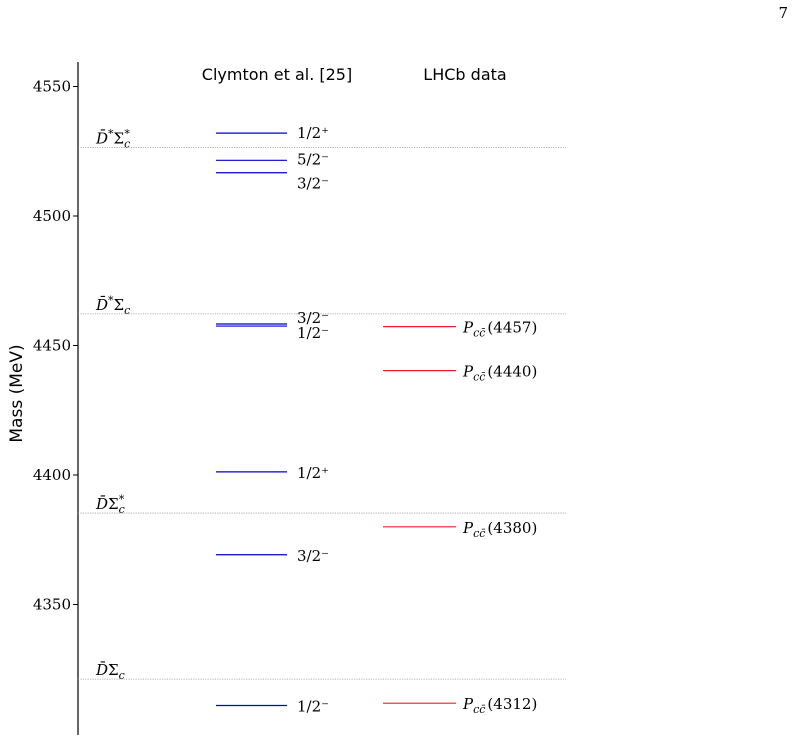 Image resolution: width=800 pixels, height=742 pixels. I want to click on page-number: 7, so click(783, 13).